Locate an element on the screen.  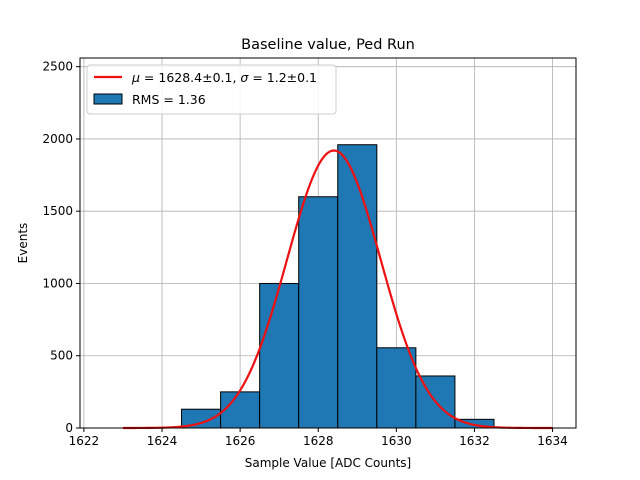
legend-box is located at coordinates (211, 89).